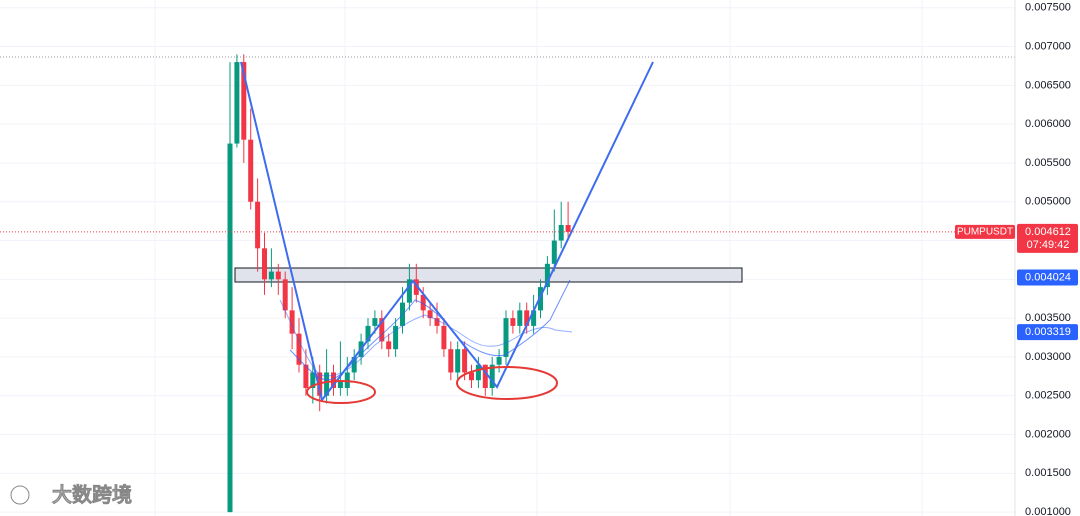 The image size is (1080, 516). Describe the element at coordinates (1048, 396) in the screenshot. I see `y-tick-label: 0.002500` at that location.